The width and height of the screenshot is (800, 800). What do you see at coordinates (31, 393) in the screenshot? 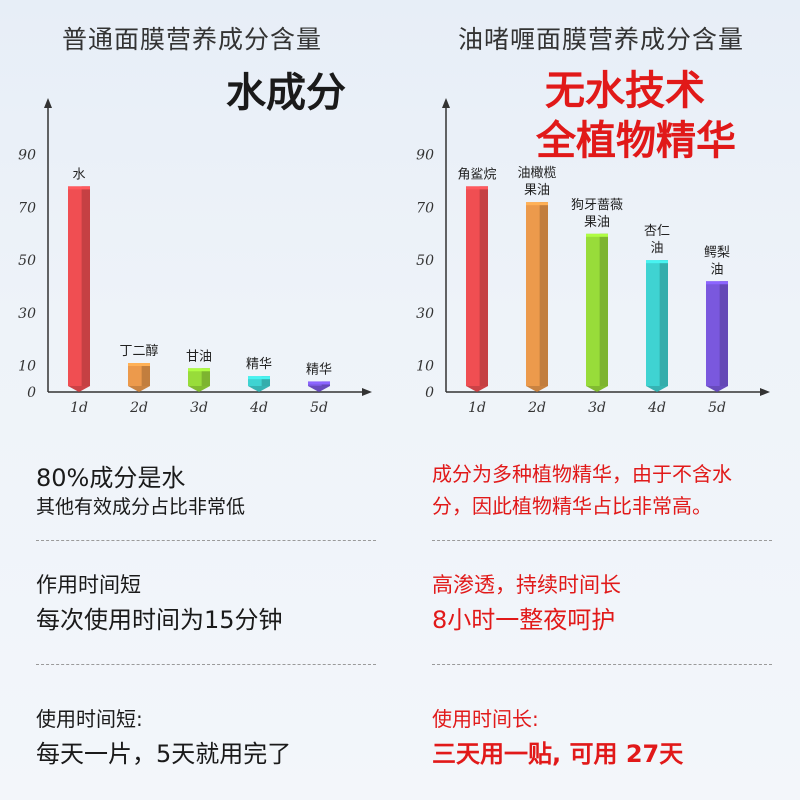
I see `left-ytick-0: 0` at bounding box center [31, 393].